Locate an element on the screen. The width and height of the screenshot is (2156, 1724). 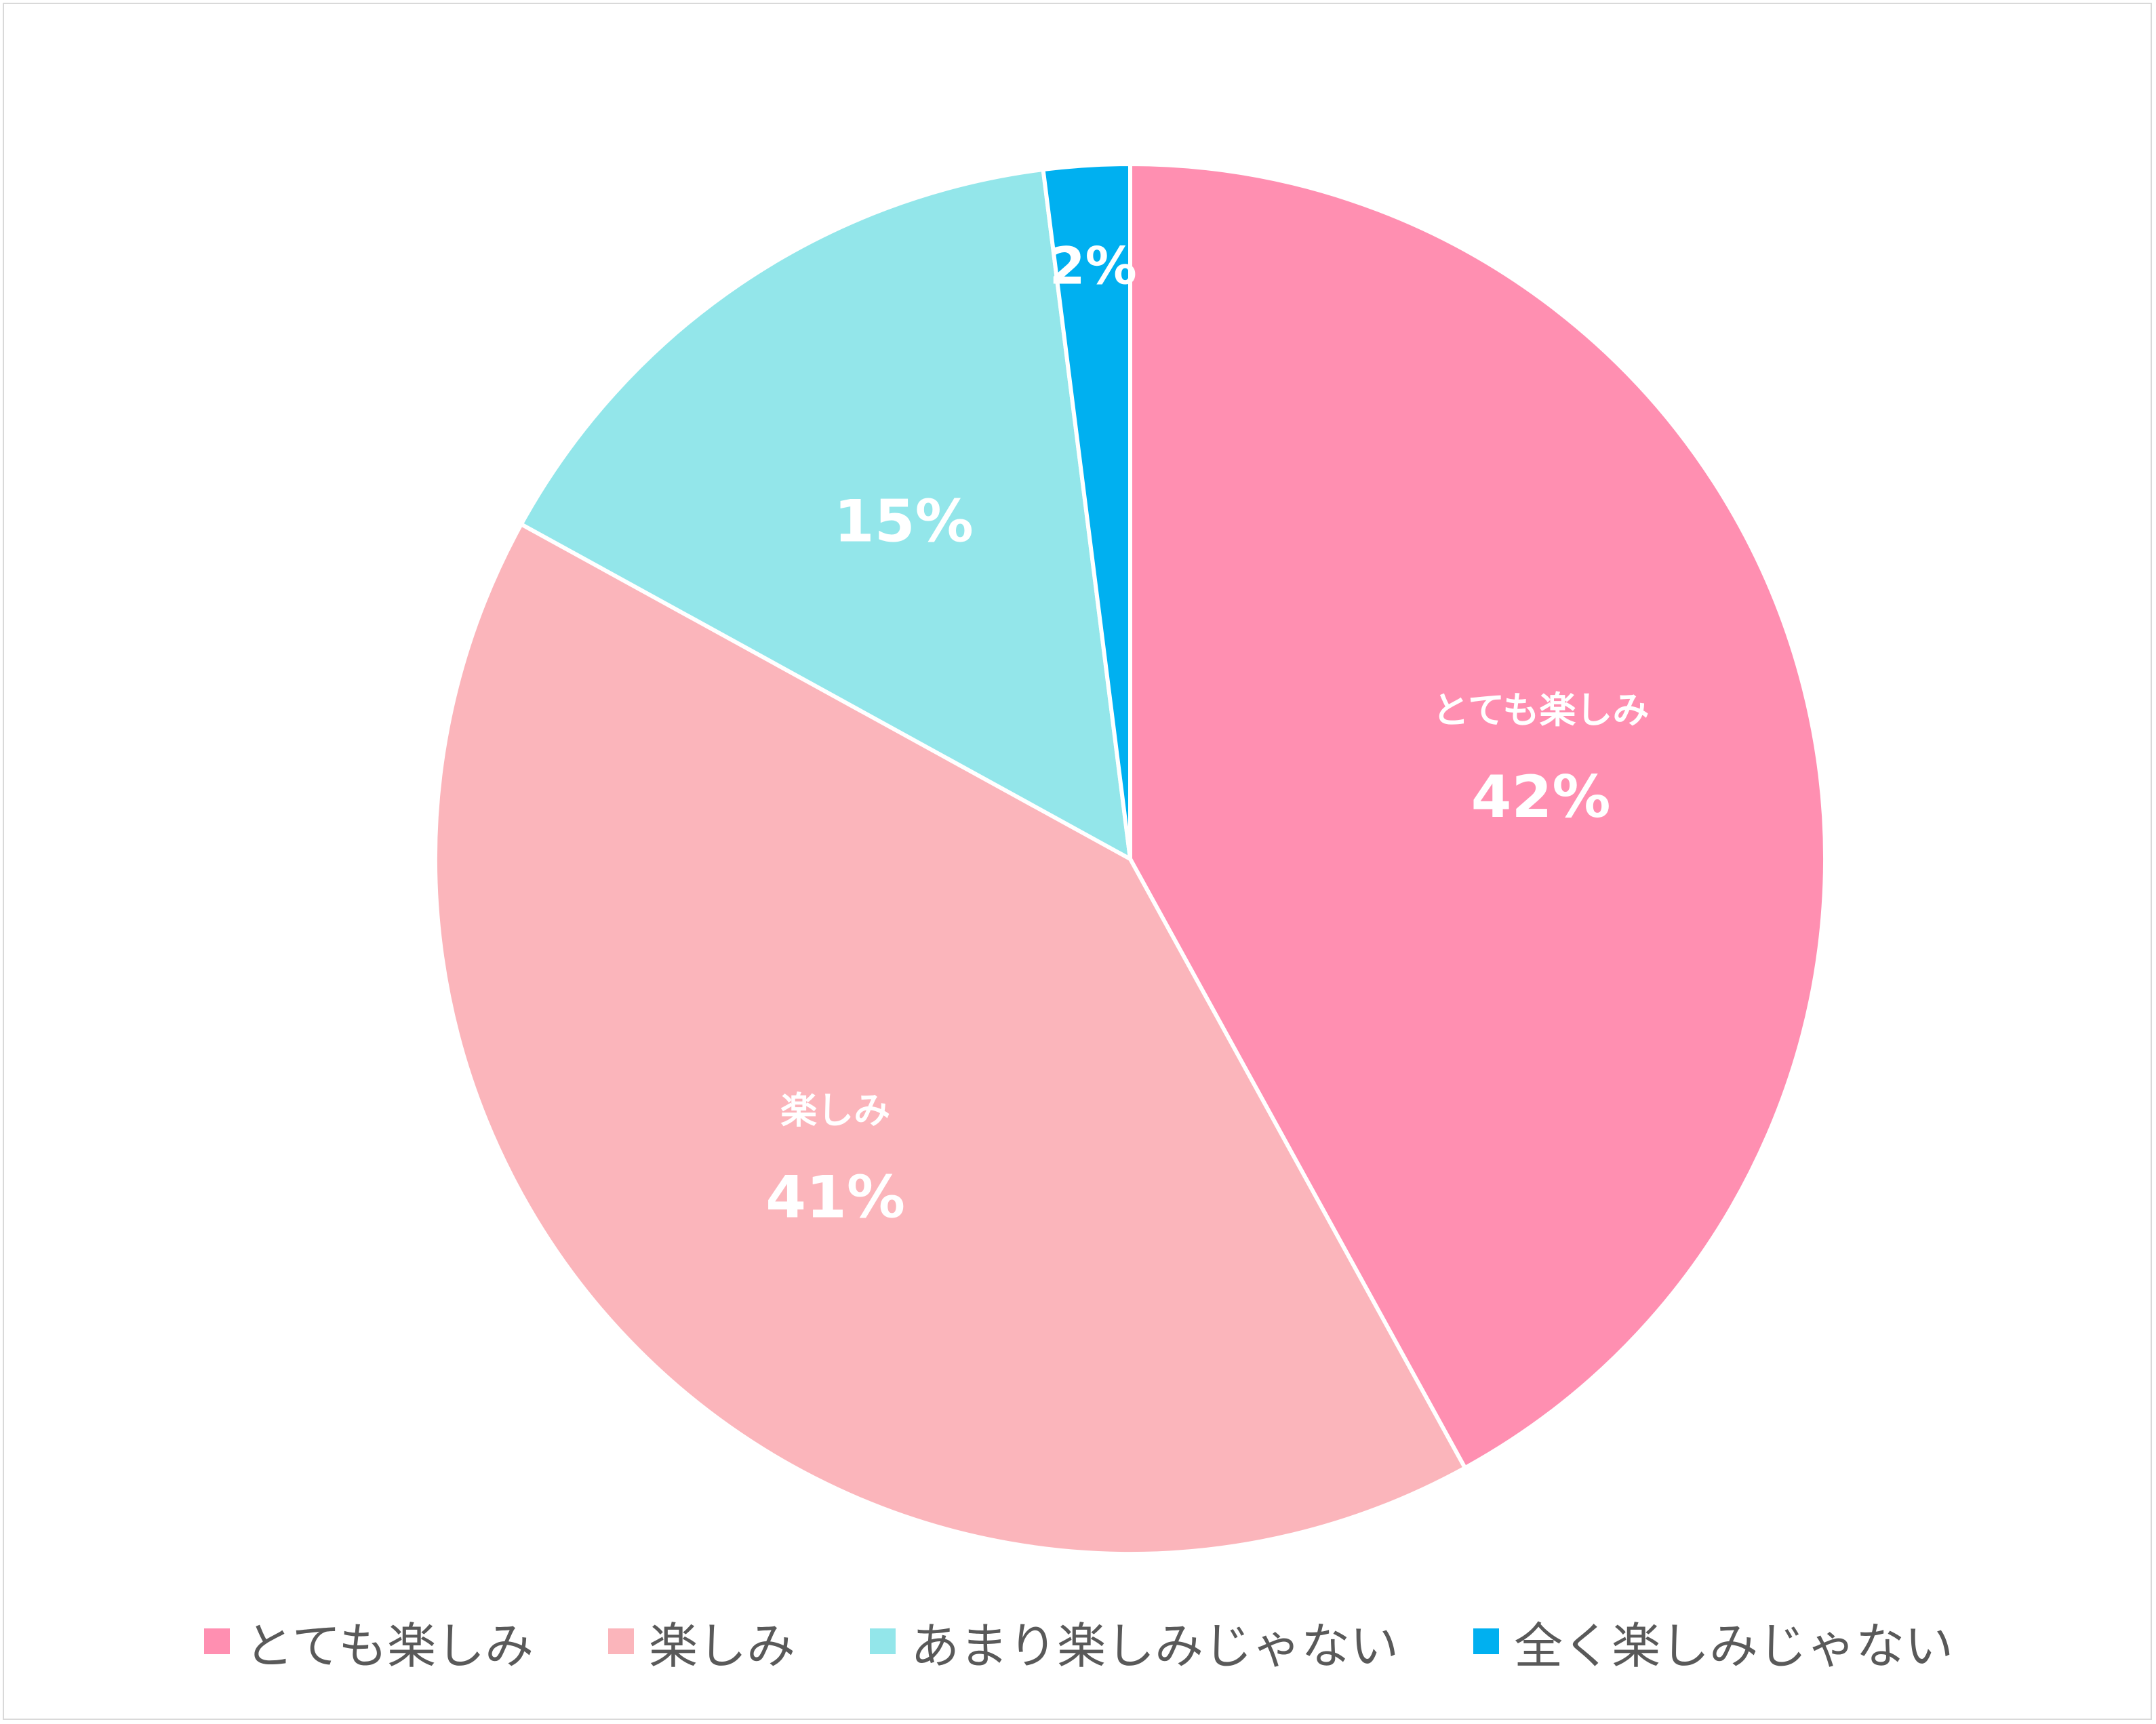
legend-item-very-looking-forward: とても楽しみ is located at coordinates (368, 1641).